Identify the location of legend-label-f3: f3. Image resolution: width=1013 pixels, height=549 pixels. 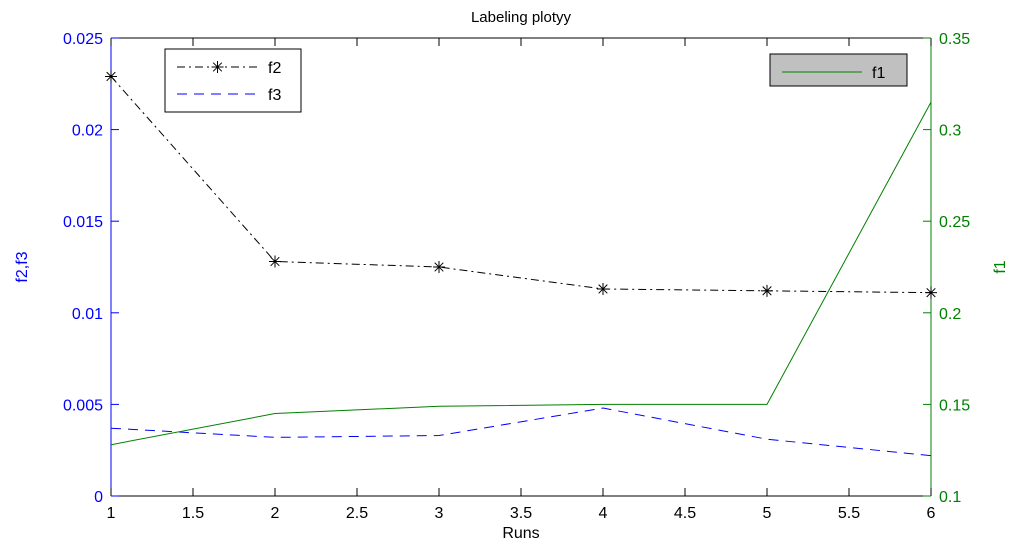
(274, 95).